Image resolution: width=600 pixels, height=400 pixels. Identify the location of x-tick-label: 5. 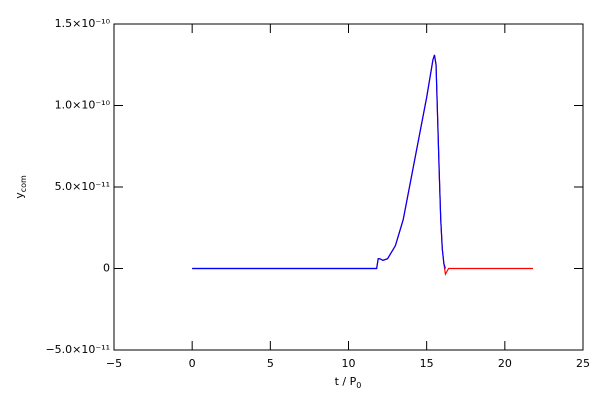
(270, 363).